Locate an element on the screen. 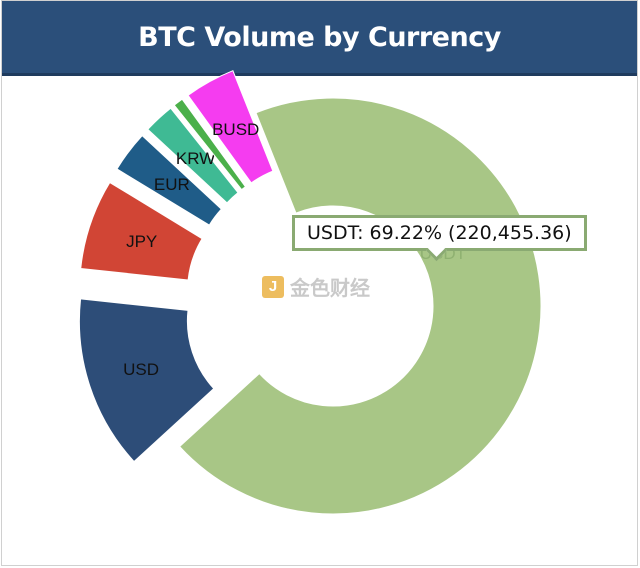 The image size is (640, 568). slice-label-jpy: JPY is located at coordinates (141, 241).